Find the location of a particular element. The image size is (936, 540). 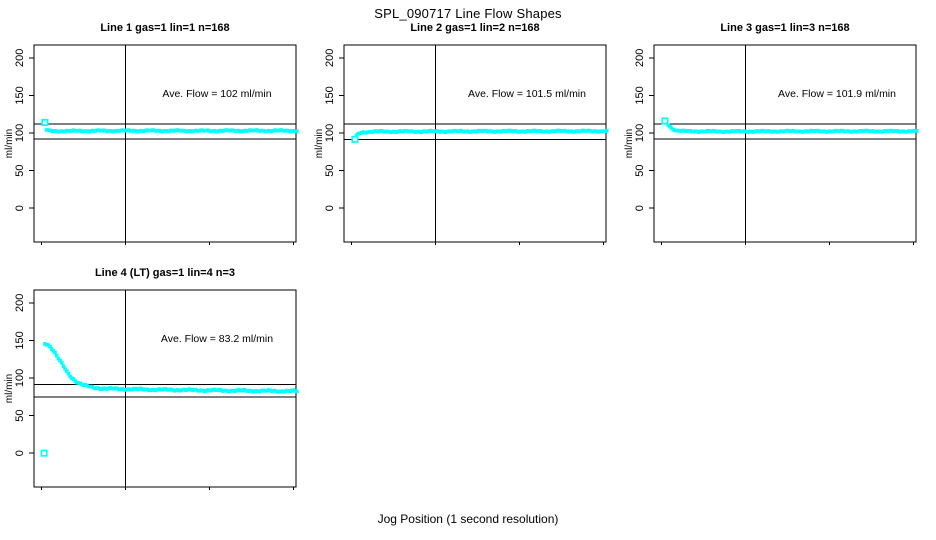

panel-line2-title: Line 2 gas=1 lin=2 n=168 is located at coordinates (475, 28).